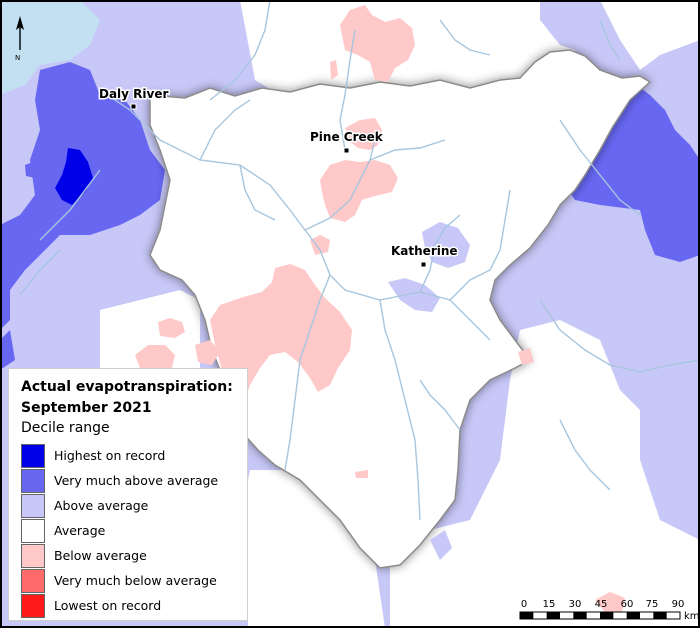  I want to click on pine-creek-marker, so click(346, 150).